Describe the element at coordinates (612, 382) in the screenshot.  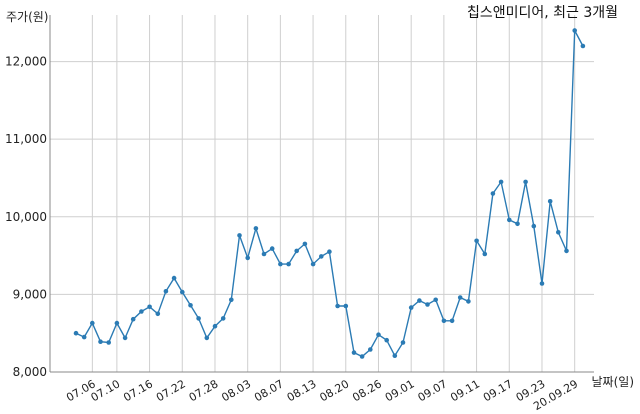
I see `x-axis-label: 날짜(일)` at that location.